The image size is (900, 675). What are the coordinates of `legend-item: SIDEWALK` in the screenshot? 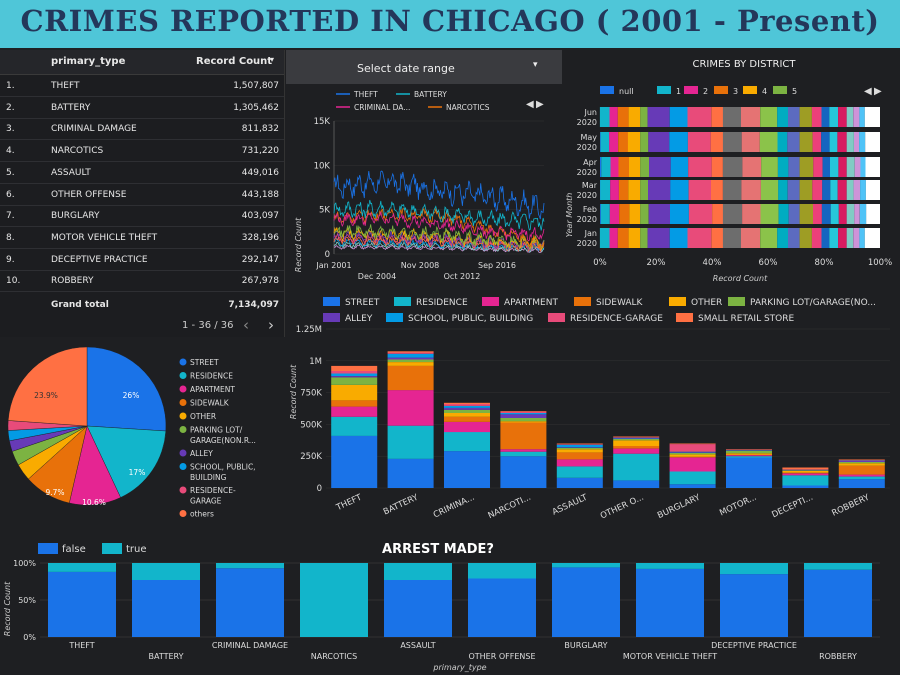 It's located at (620, 303).